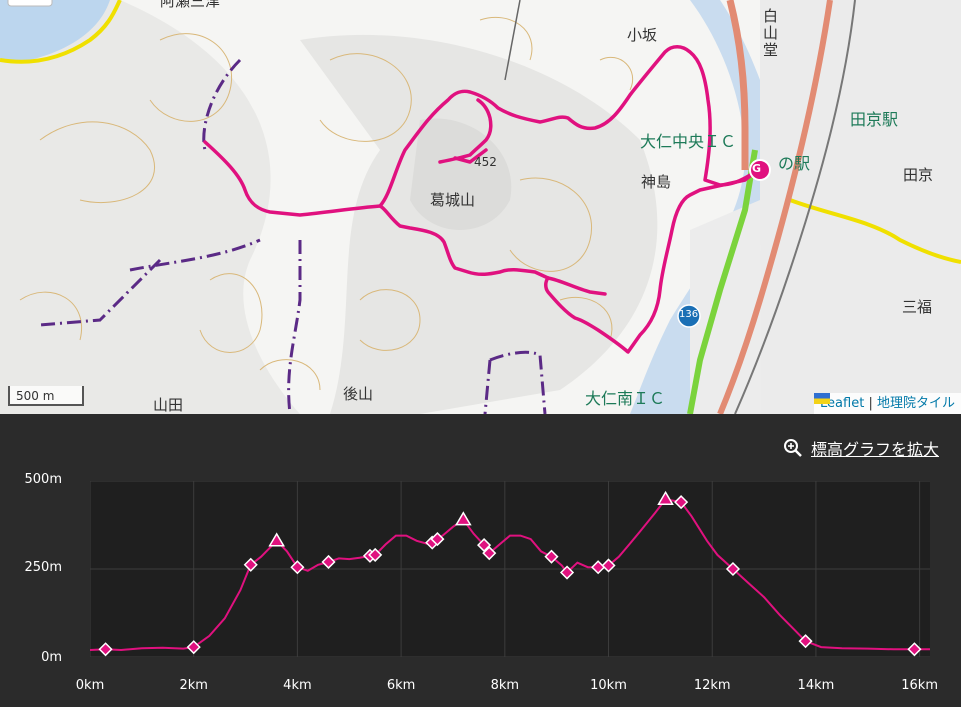 This screenshot has width=961, height=707. What do you see at coordinates (917, 307) in the screenshot?
I see `place-label-mifuku: 三福` at bounding box center [917, 307].